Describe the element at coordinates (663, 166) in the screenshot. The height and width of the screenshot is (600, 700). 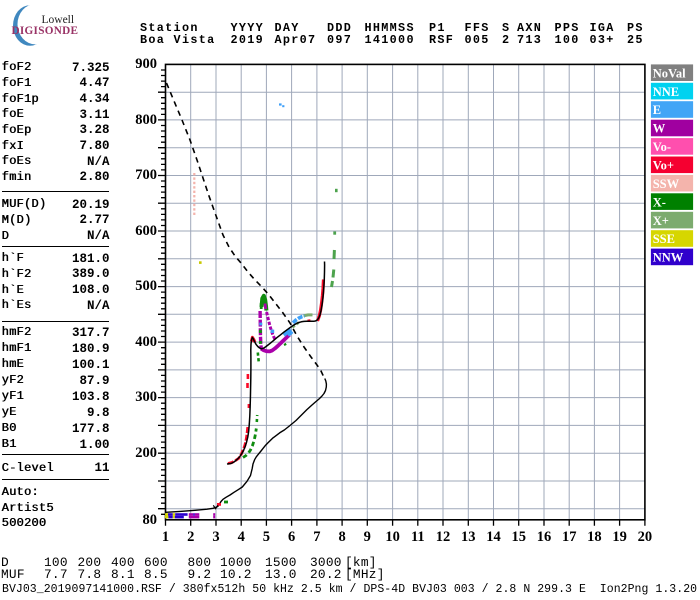
I see `svg-text: Vo+` at that location.